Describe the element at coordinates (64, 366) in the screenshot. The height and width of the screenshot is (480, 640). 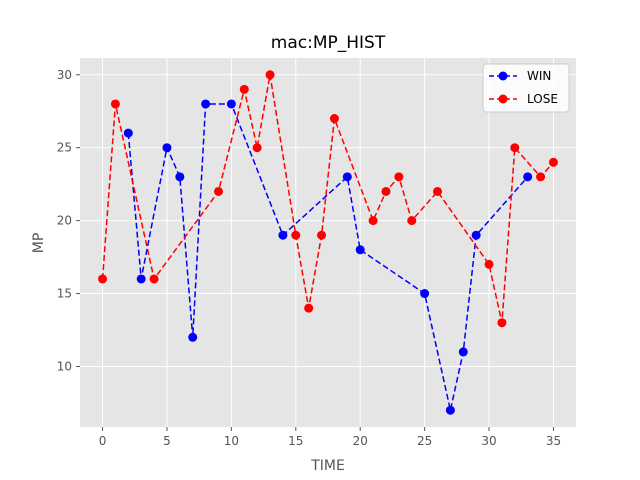
I see `y-tick-label: 10` at that location.